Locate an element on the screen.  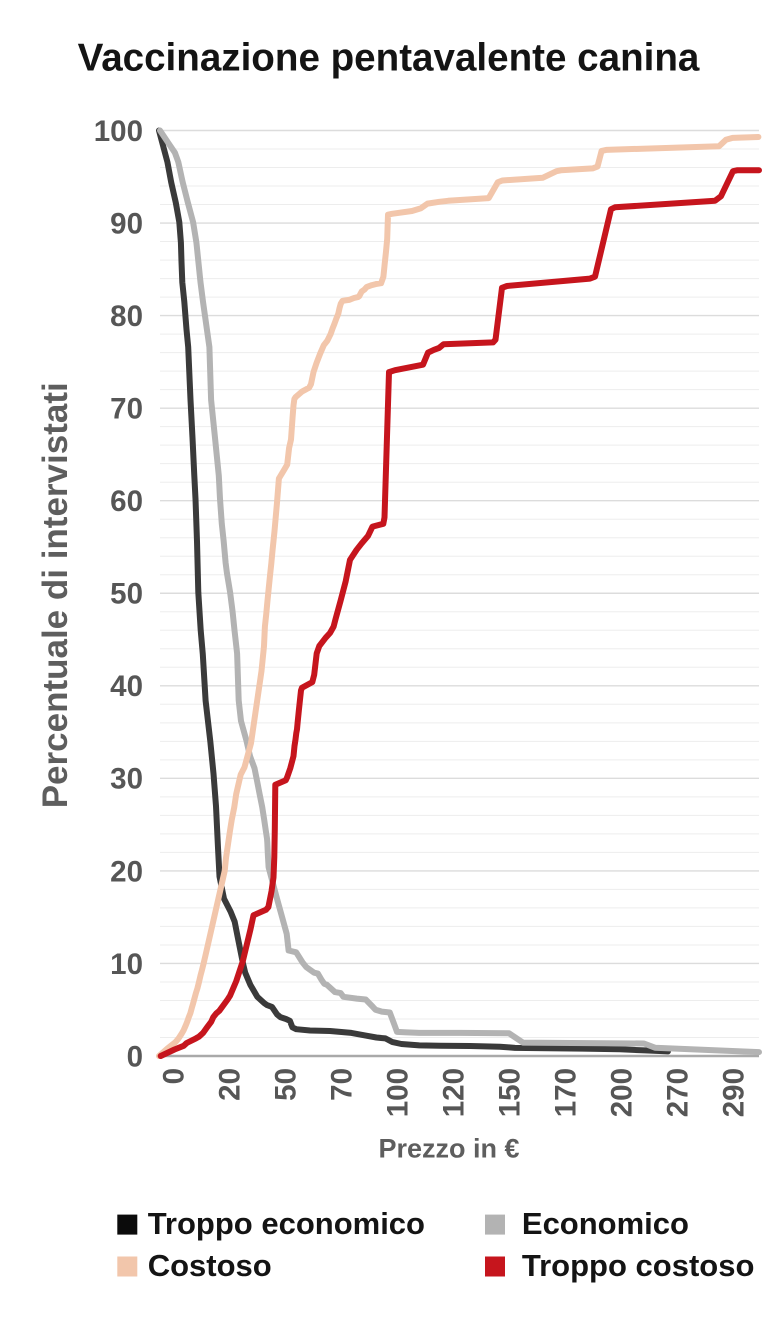
svg-text: 80 is located at coordinates (126, 316).